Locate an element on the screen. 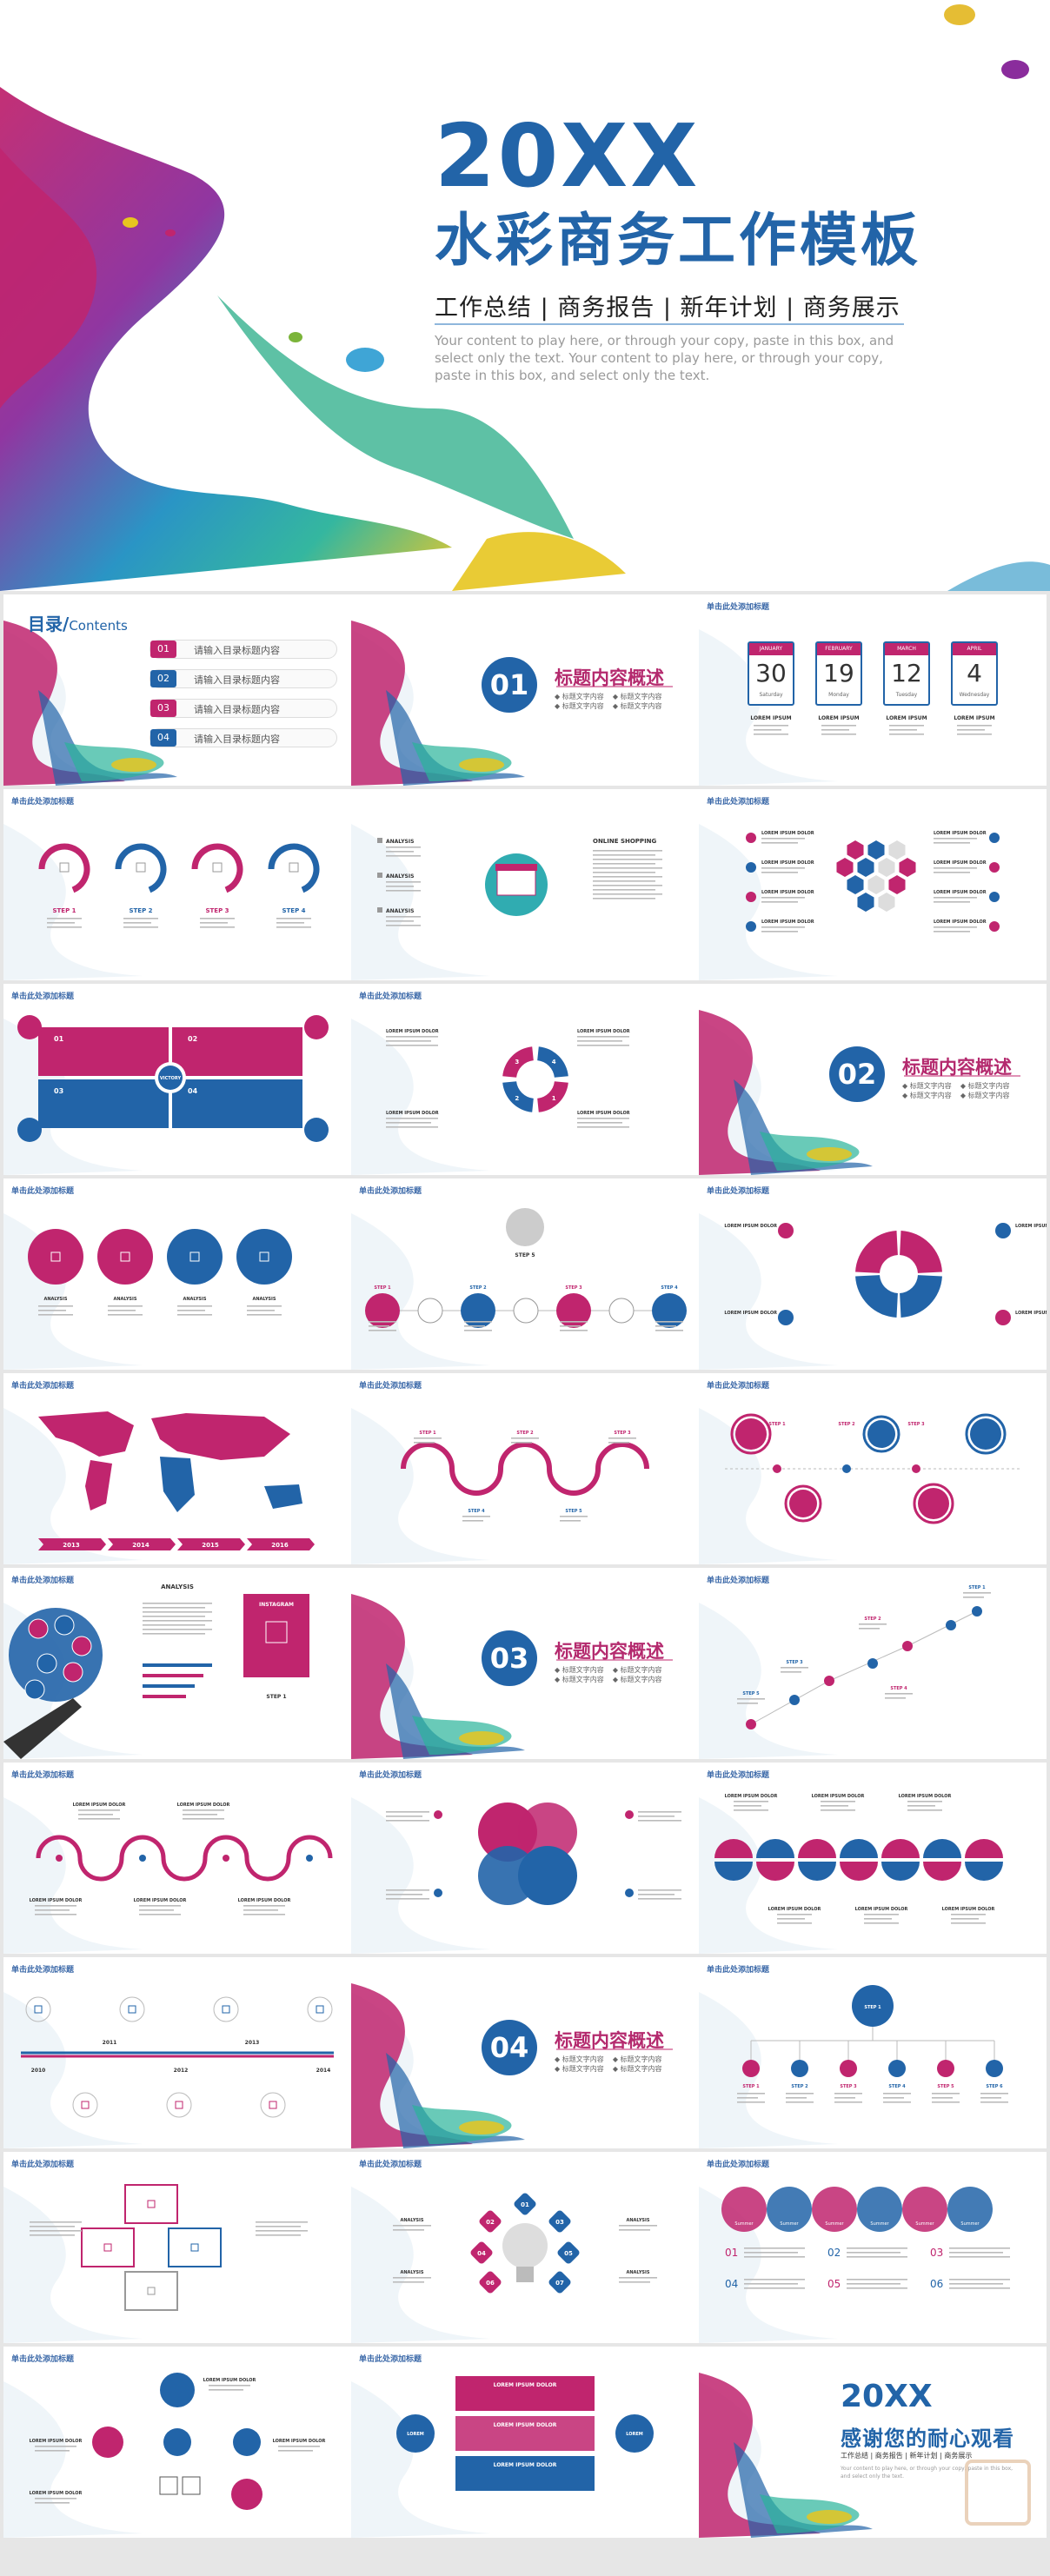  calendar-caption: LOREM IPSUM is located at coordinates (906, 718).